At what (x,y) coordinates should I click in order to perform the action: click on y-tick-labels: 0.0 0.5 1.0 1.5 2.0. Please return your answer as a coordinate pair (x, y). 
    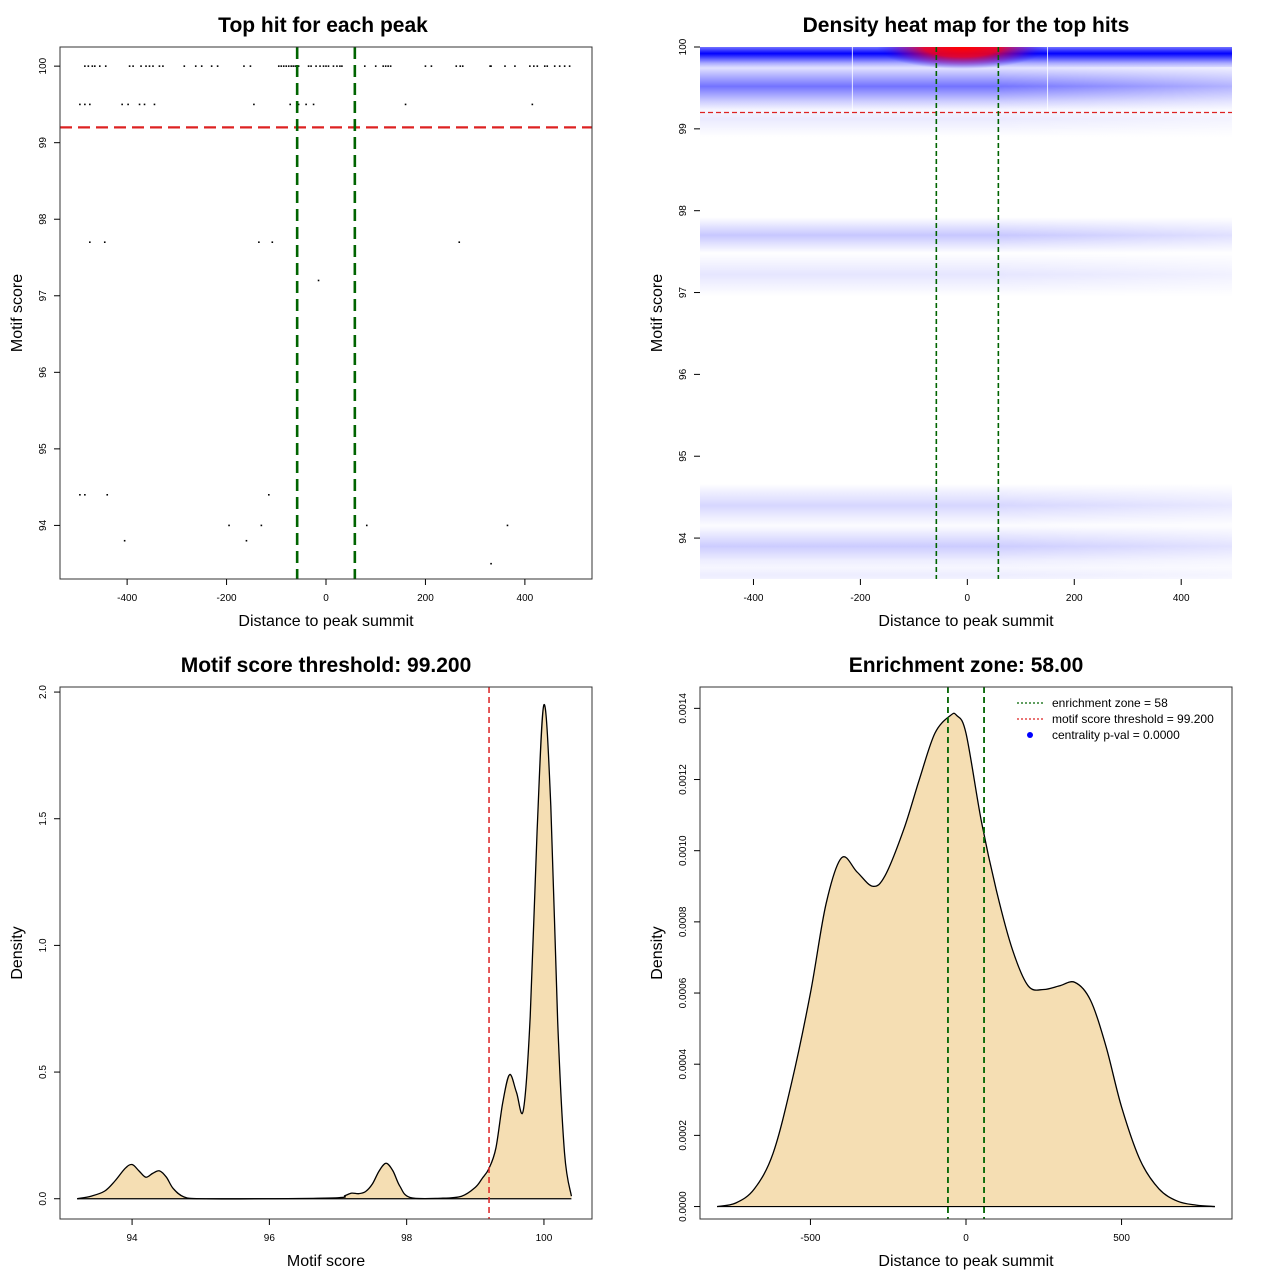
    Looking at the image, I should click on (43, 945).